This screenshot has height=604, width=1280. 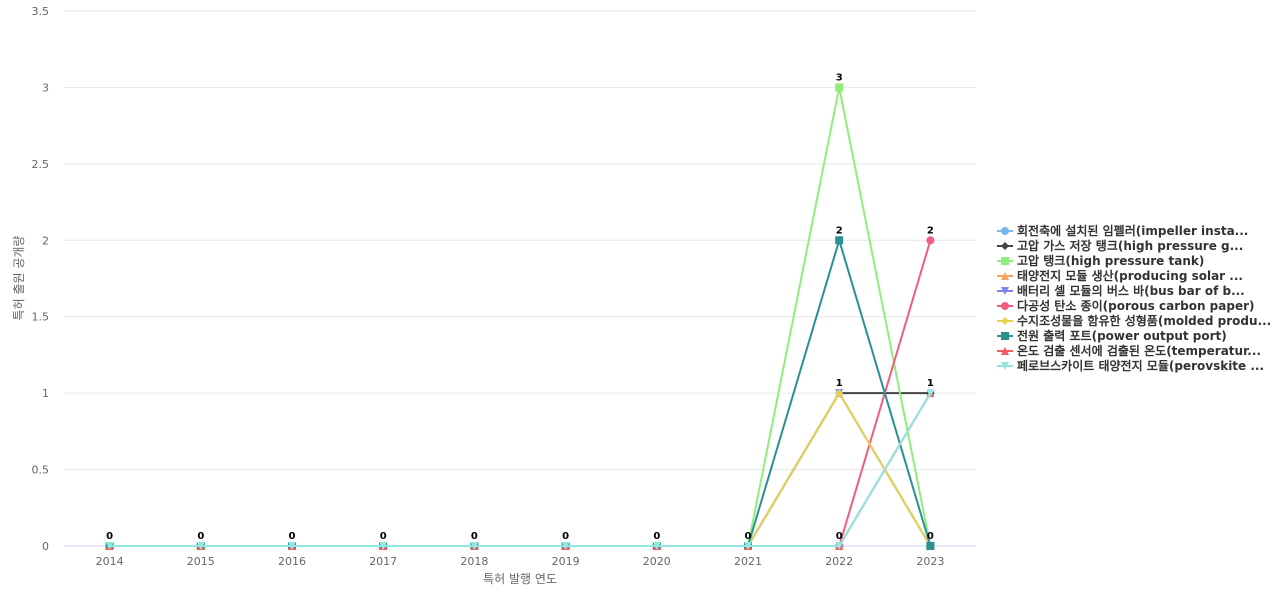 What do you see at coordinates (41, 164) in the screenshot?
I see `y-tick-label: 2.5` at bounding box center [41, 164].